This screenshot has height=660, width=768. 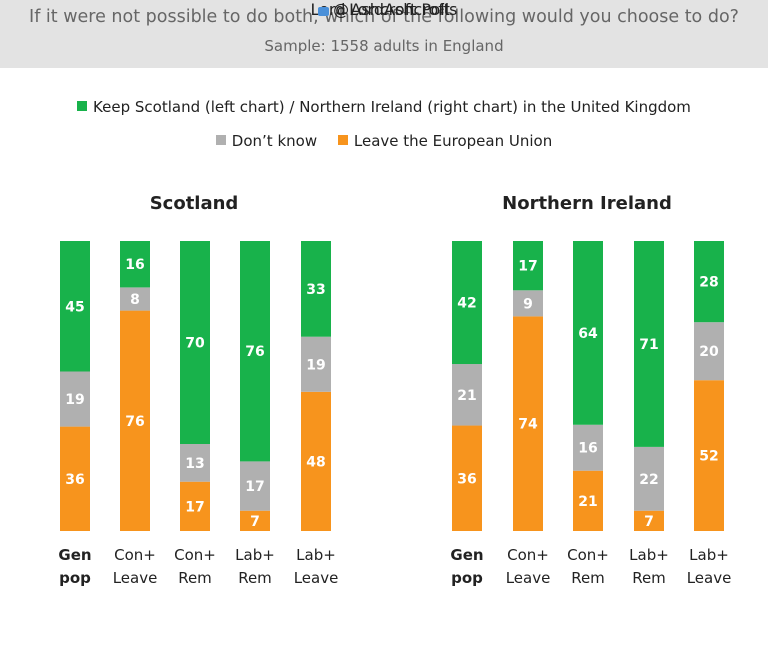 I want to click on legend-row-2: Don’t know Leave the European Union, so click(x=384, y=141).